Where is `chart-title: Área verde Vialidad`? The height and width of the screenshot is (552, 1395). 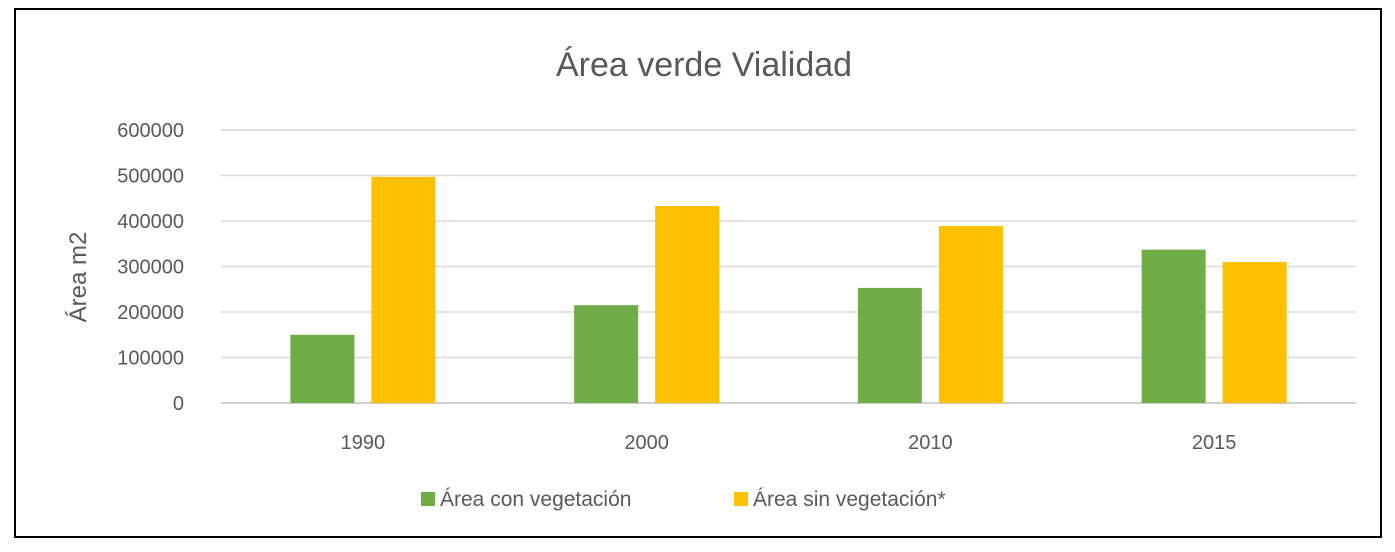 chart-title: Área verde Vialidad is located at coordinates (704, 65).